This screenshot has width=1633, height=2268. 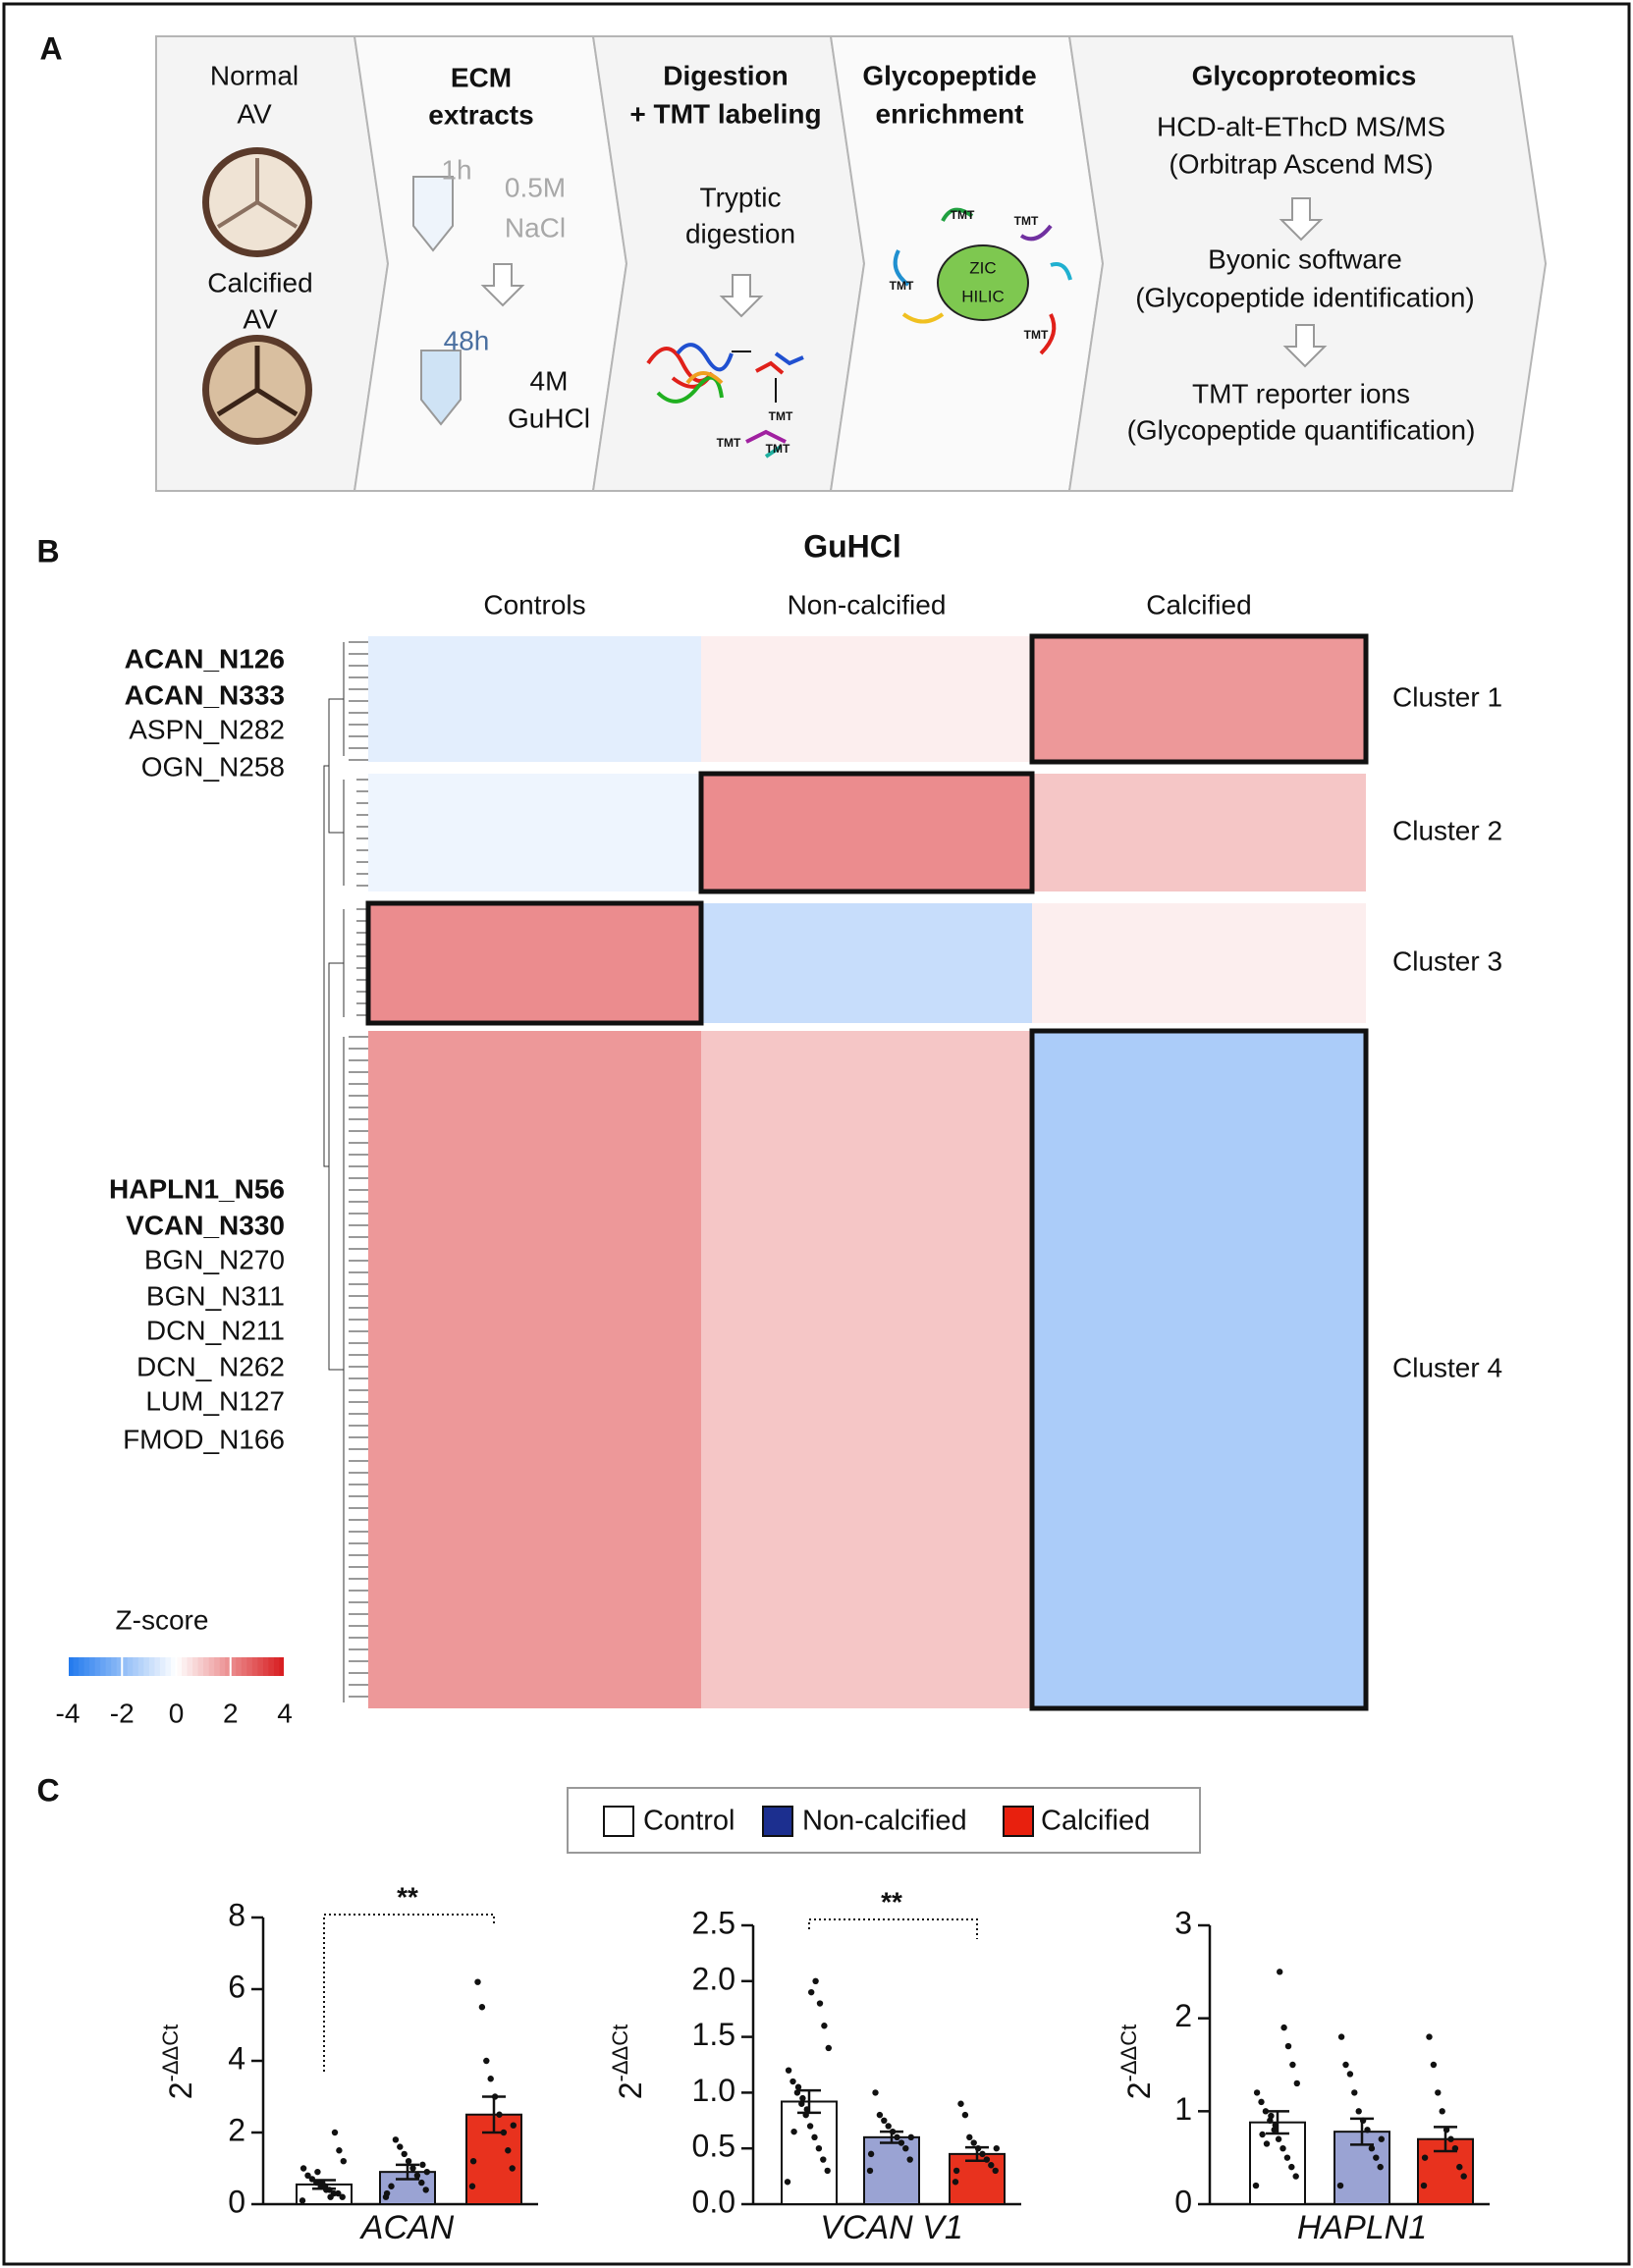 What do you see at coordinates (1139, 2090) in the screenshot?
I see `y-axis-label-base: 2` at bounding box center [1139, 2090].